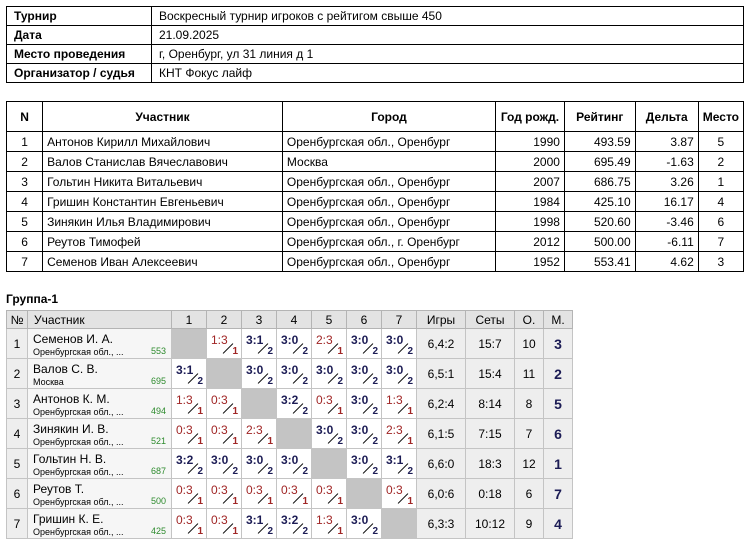 The image size is (750, 544). I want to click on match-score: 1:3, so click(394, 400).